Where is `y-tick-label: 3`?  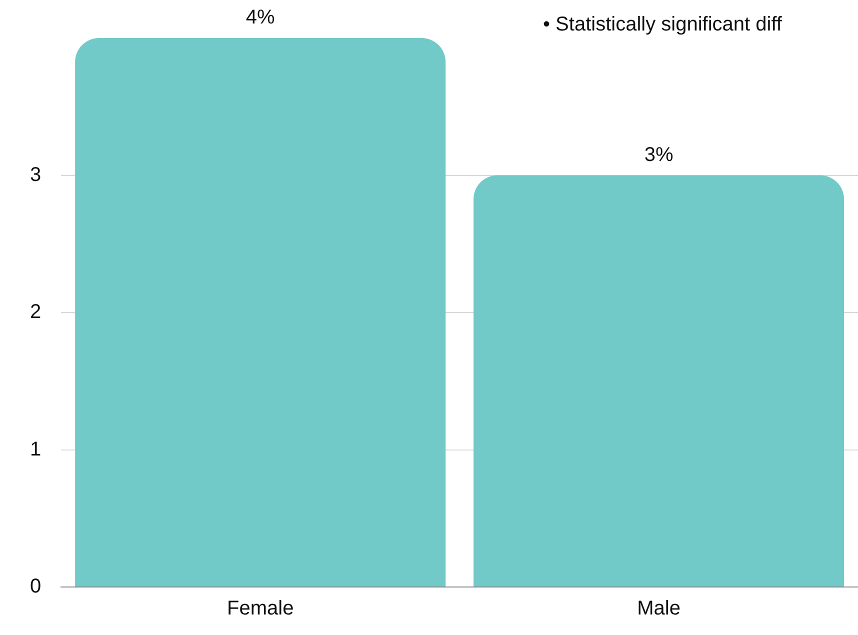 y-tick-label: 3 is located at coordinates (36, 175).